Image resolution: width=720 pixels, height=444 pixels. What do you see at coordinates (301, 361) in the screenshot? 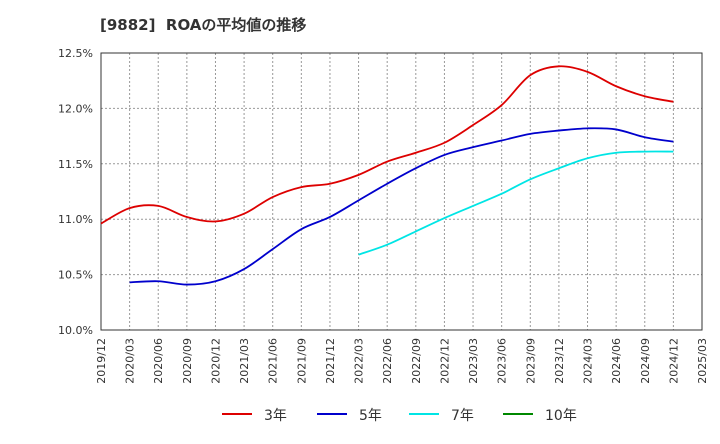
I see `x-tick-label: 2021/09` at bounding box center [301, 361].